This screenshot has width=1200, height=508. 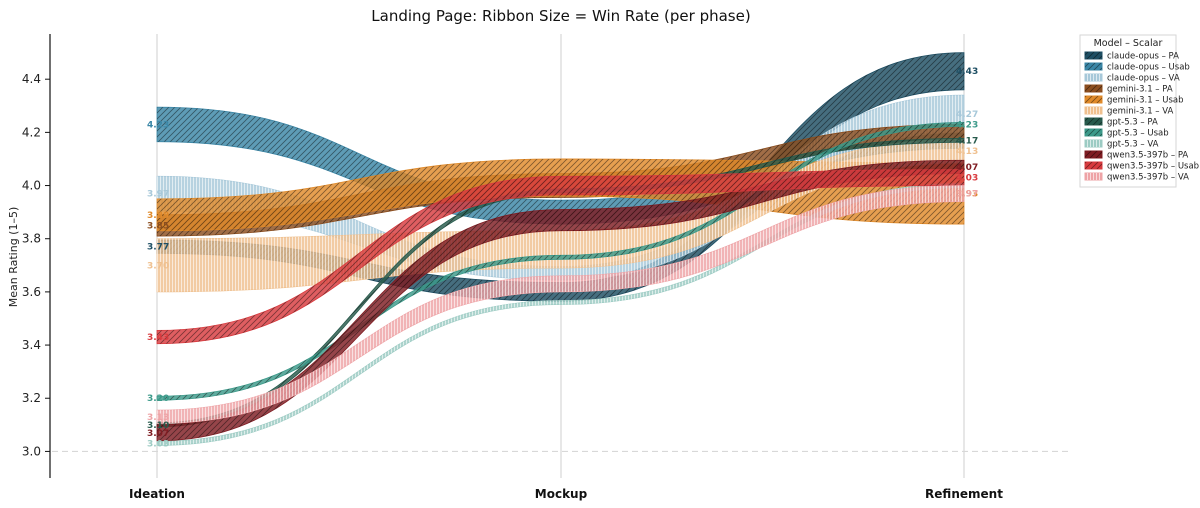 I want to click on value-label-gpt-5-3-pa-ideation: 3.10, so click(x=158, y=426).